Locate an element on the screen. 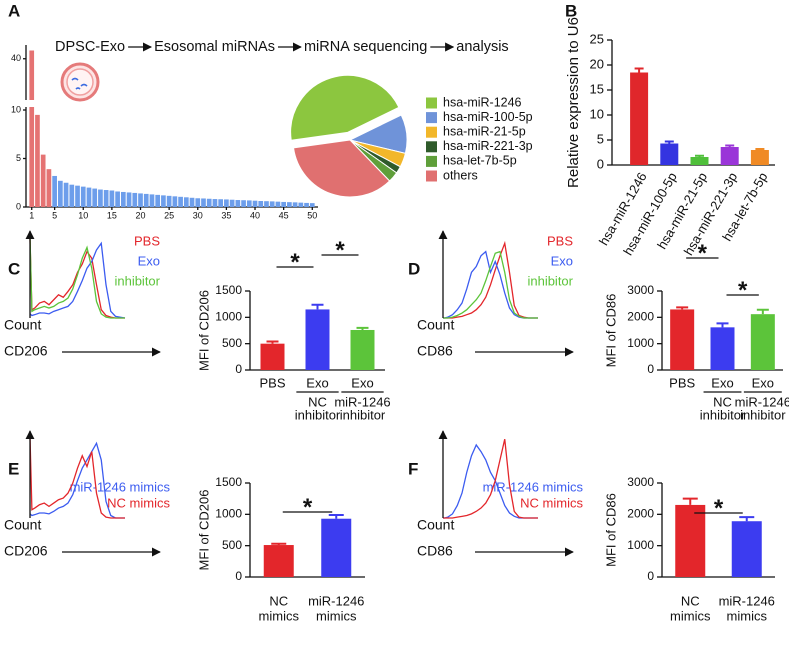 Image resolution: width=789 pixels, height=650 pixels. legend-label: hsa-let-7b-5p is located at coordinates (480, 161).